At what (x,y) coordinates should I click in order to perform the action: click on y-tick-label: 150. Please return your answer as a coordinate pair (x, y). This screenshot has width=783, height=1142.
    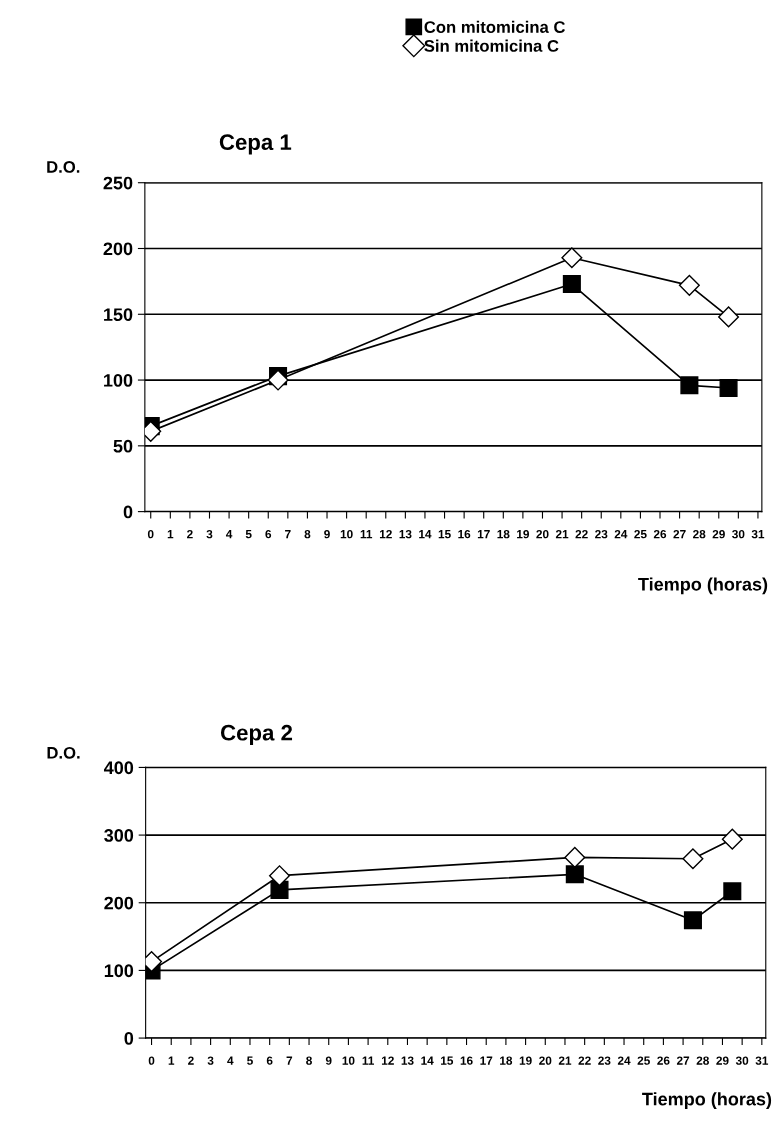
    Looking at the image, I should click on (118, 314).